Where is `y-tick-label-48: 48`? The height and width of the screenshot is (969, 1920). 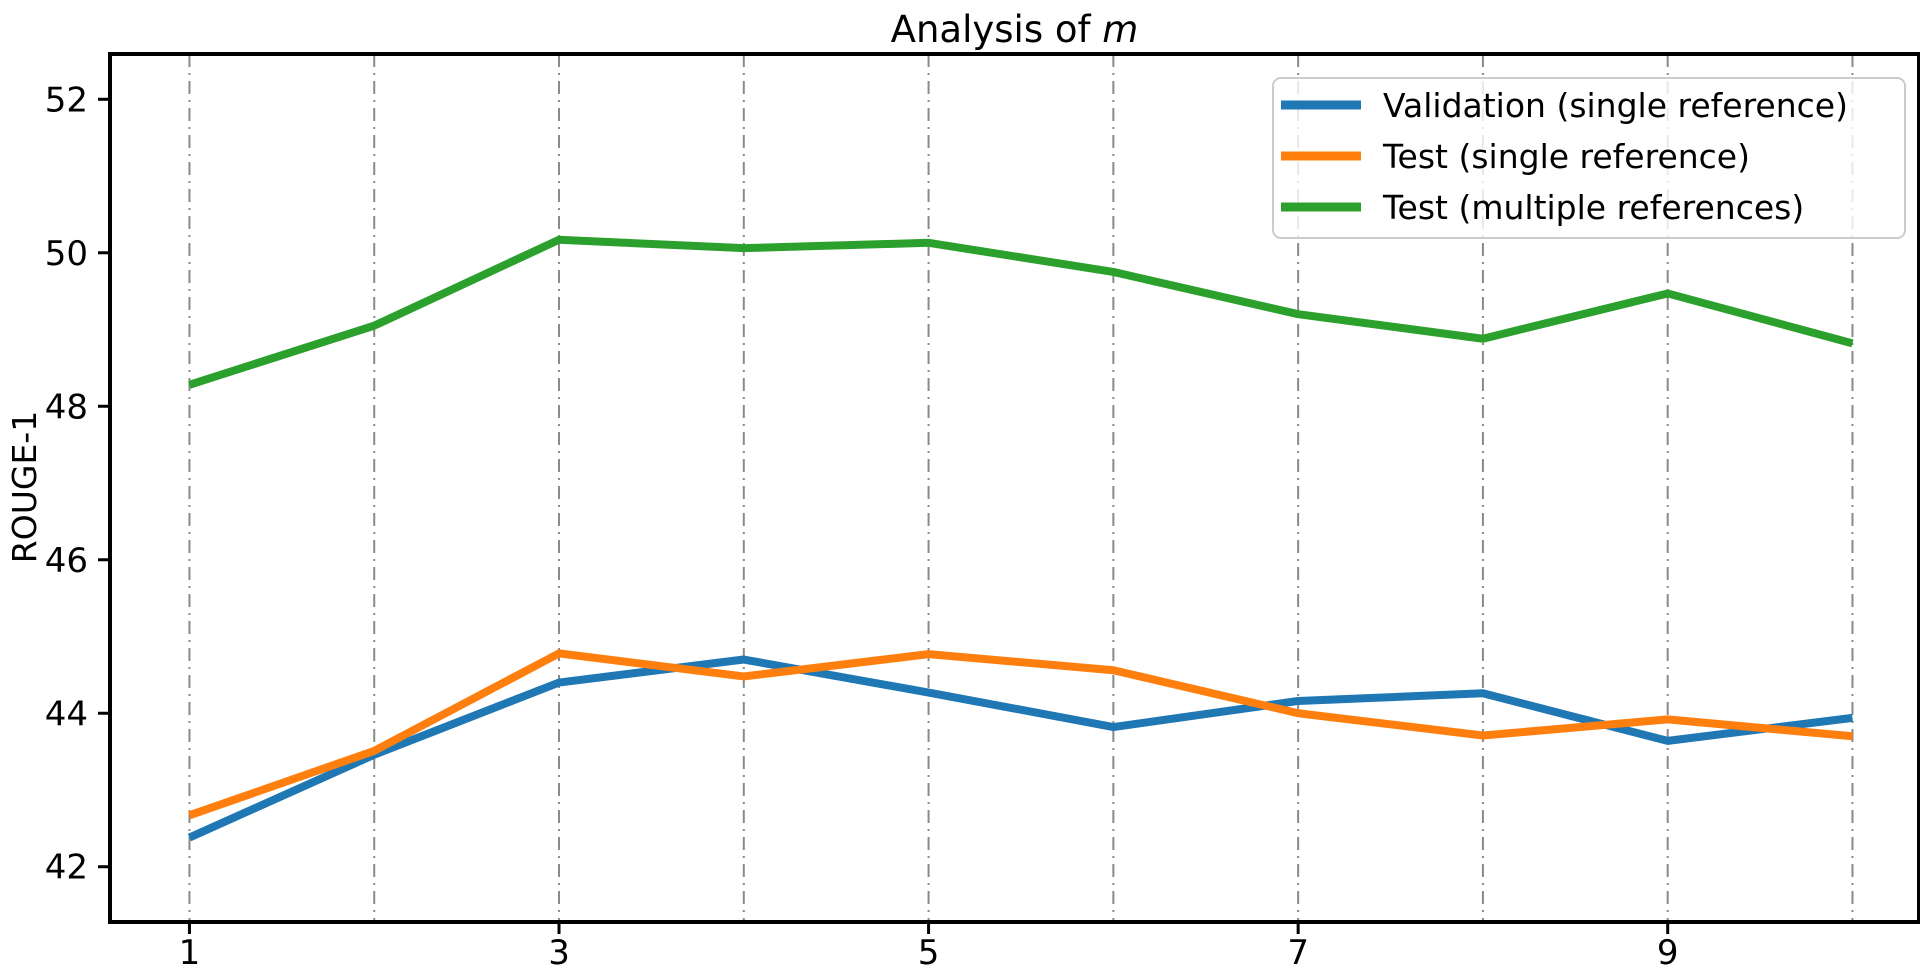
y-tick-label-48: 48 is located at coordinates (66, 407).